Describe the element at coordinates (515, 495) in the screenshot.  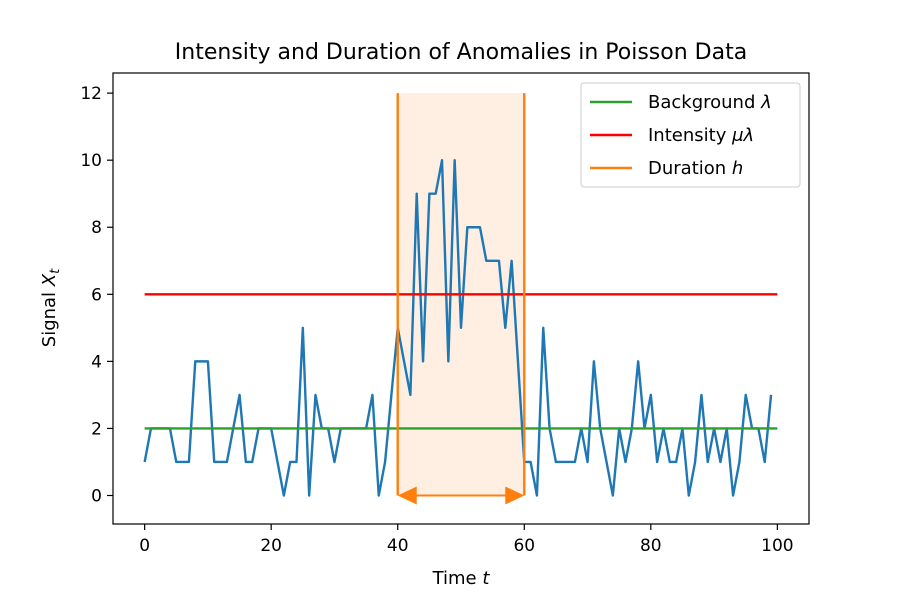
I see `duration-arrowhead-right` at that location.